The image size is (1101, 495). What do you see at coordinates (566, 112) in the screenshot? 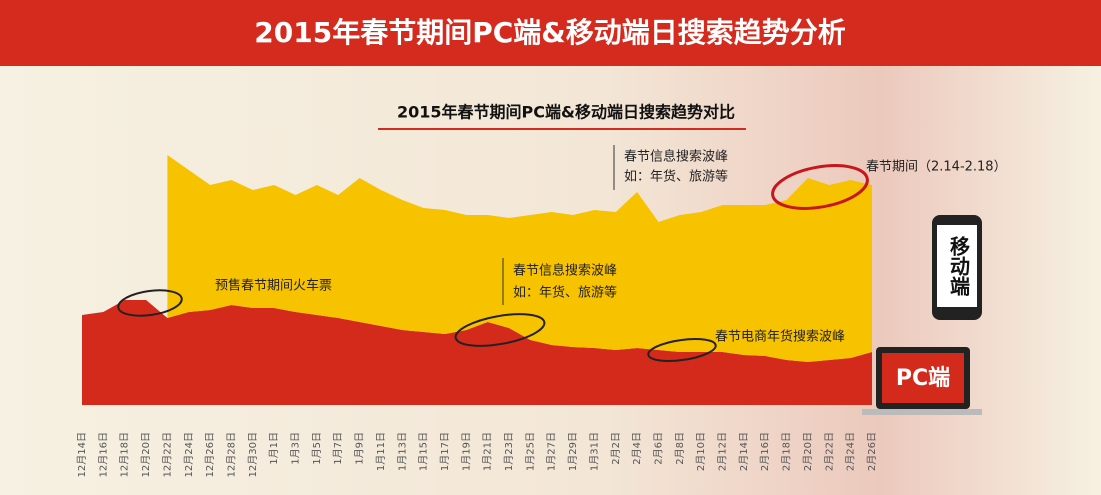
I see `chart-title: 2015年春节期间PC端&移动端日搜索趋势对比` at bounding box center [566, 112].